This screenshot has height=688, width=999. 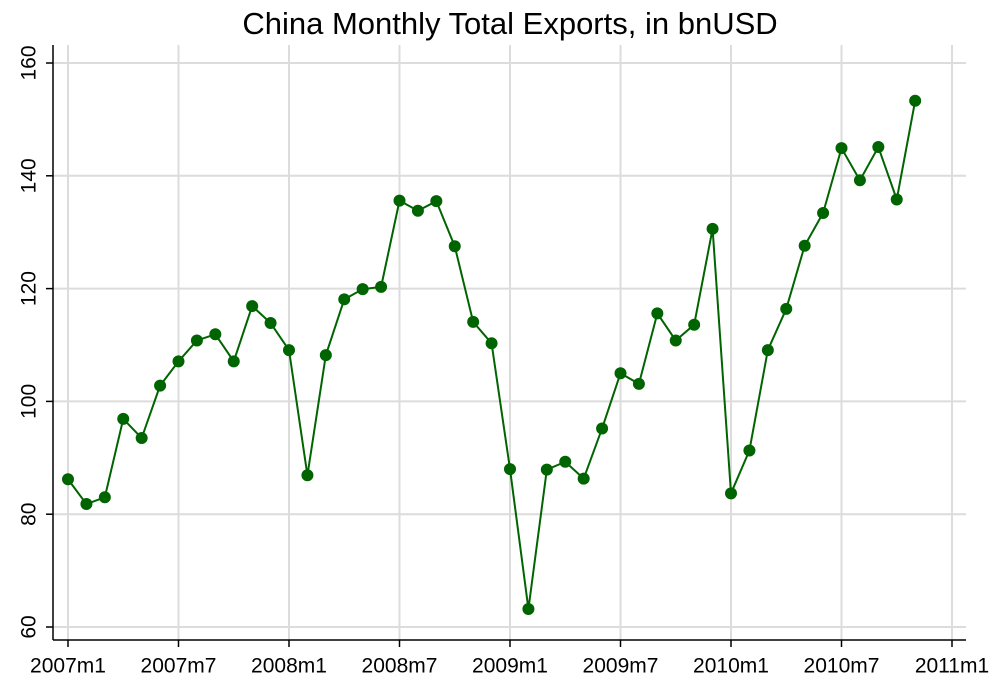 I want to click on x-tick-label: 2007m1, so click(x=68, y=666).